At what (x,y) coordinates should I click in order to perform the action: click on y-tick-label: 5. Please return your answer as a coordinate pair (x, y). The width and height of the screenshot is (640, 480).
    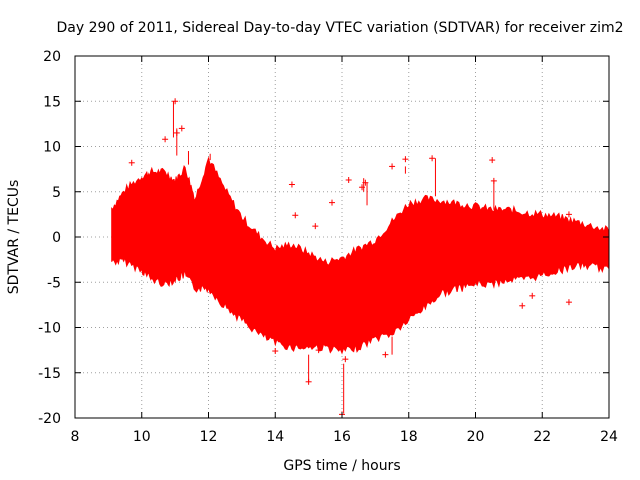
    Looking at the image, I should click on (56, 193).